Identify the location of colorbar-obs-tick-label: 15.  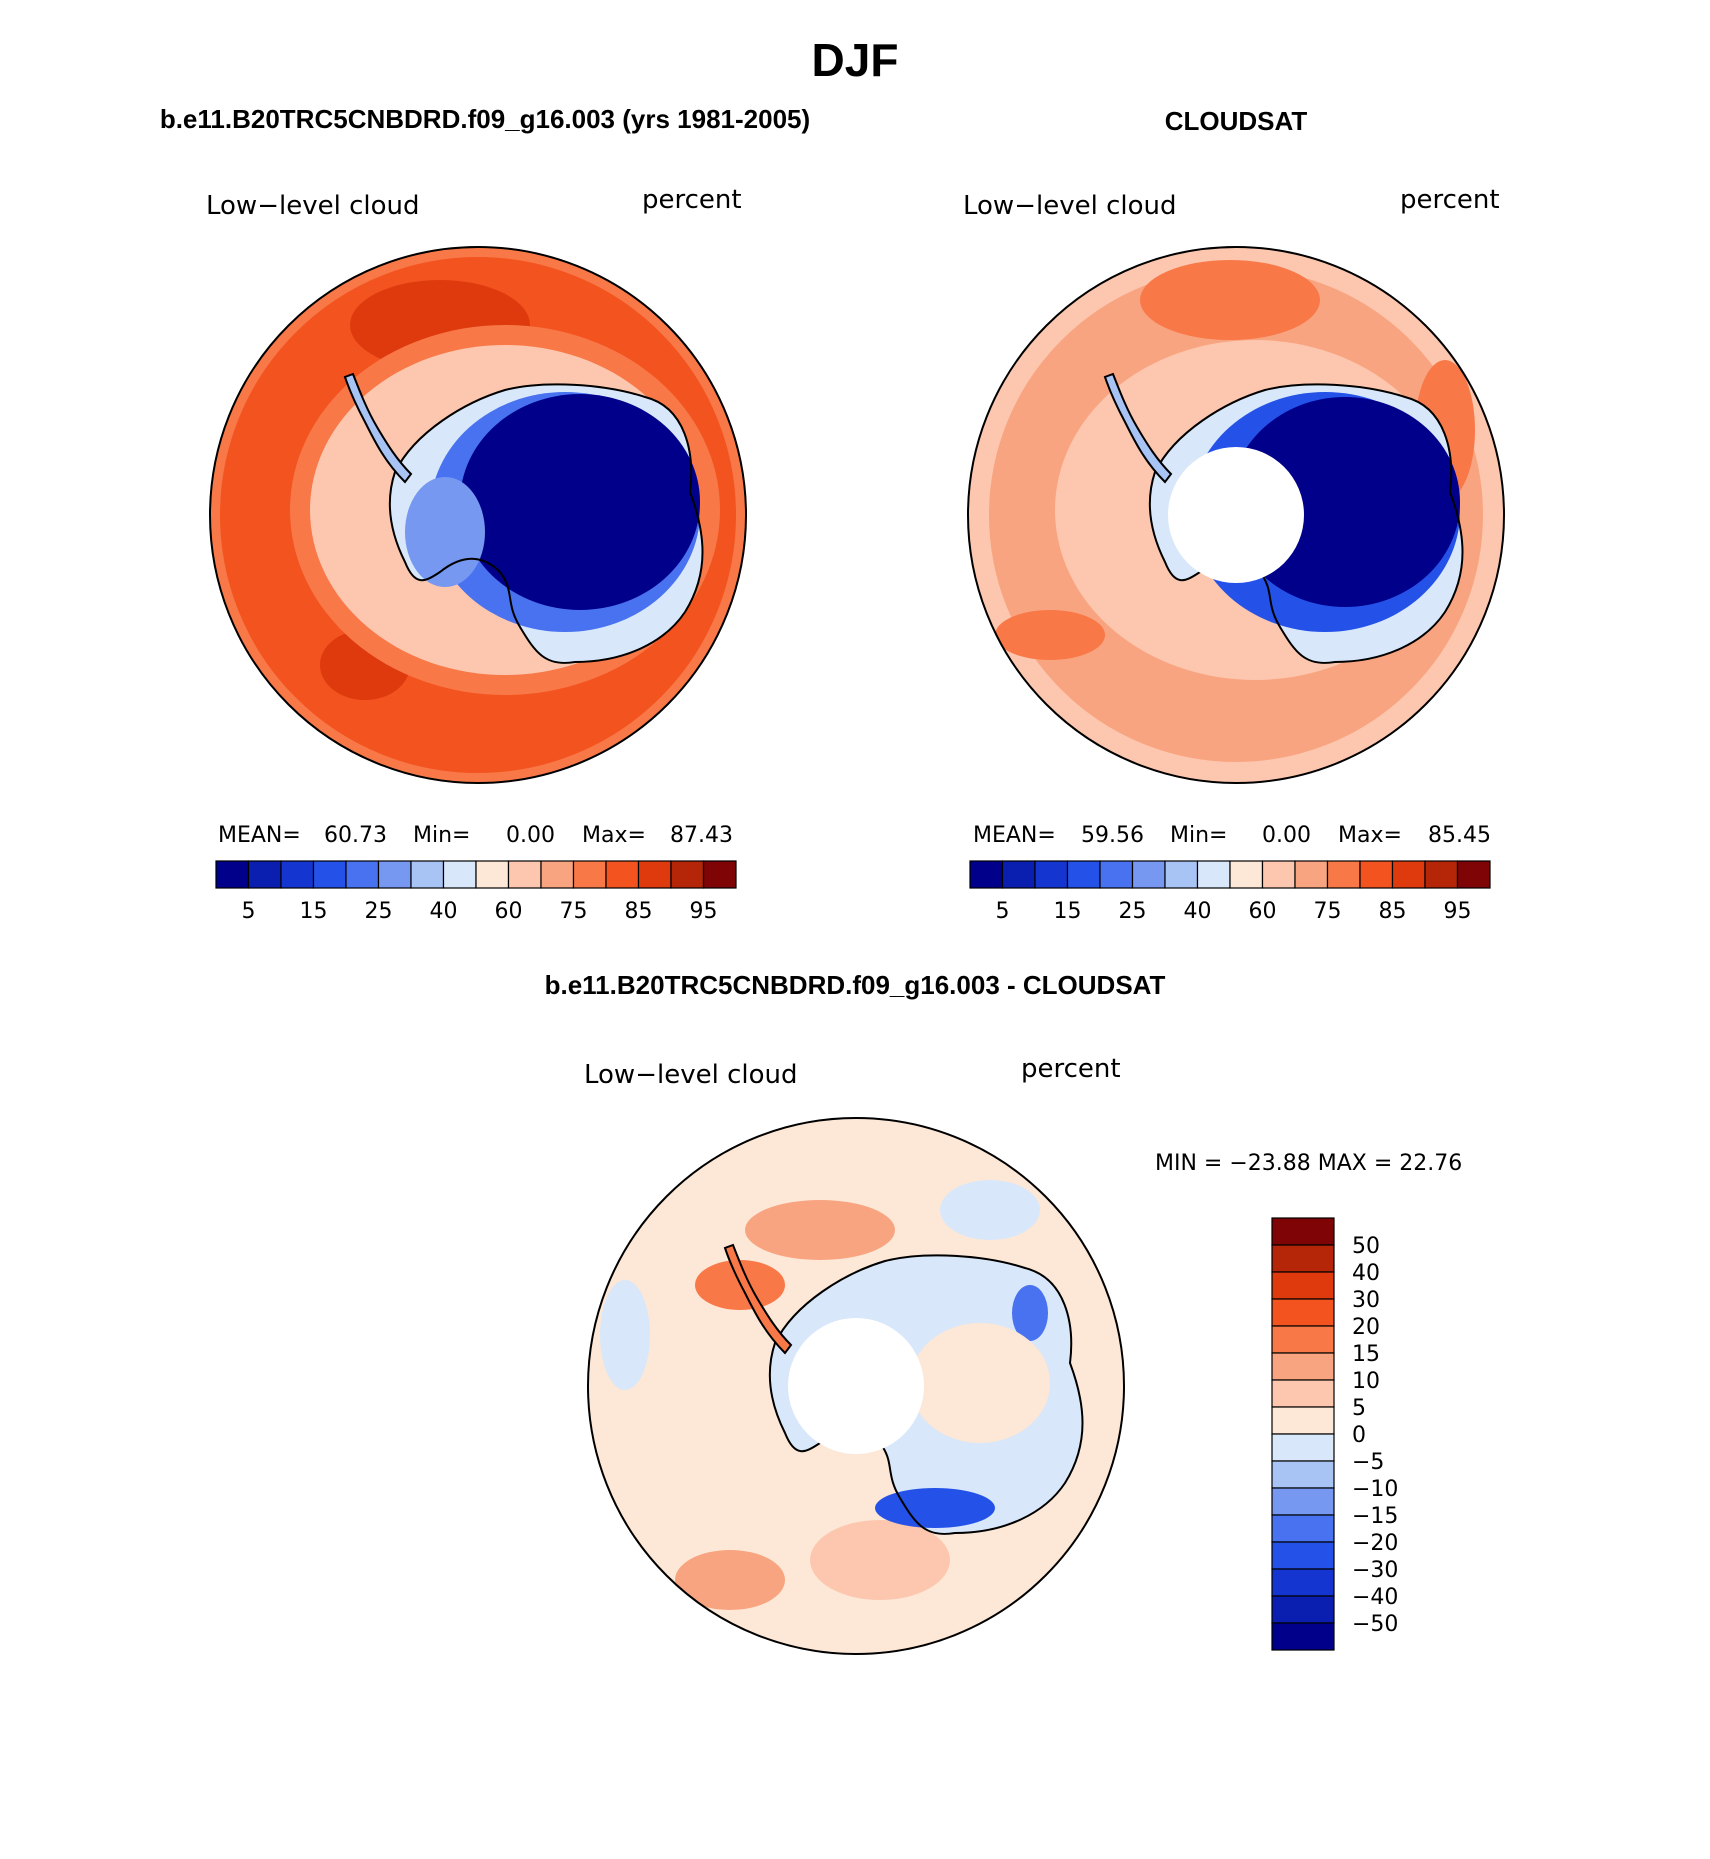
(1068, 911).